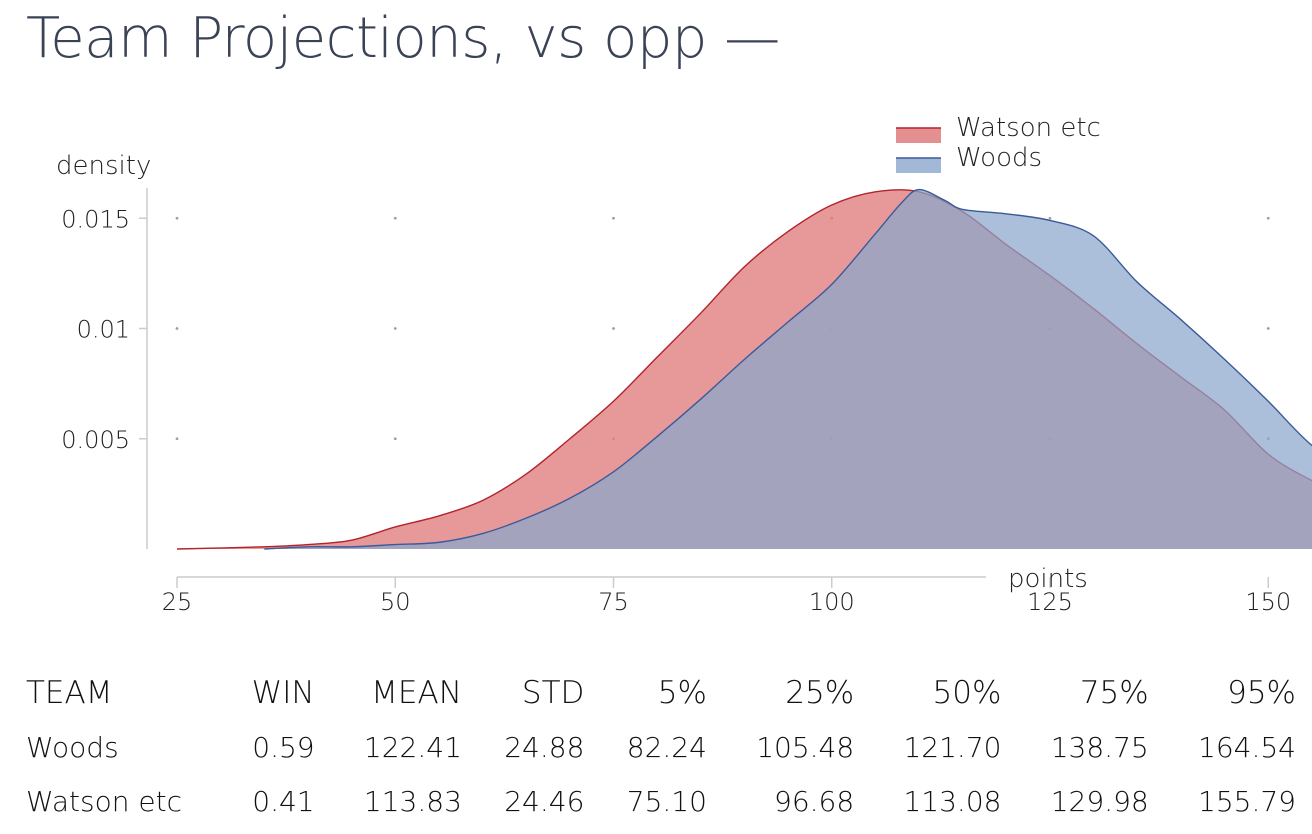  What do you see at coordinates (666, 747) in the screenshot?
I see `cell-p5: 82.24` at bounding box center [666, 747].